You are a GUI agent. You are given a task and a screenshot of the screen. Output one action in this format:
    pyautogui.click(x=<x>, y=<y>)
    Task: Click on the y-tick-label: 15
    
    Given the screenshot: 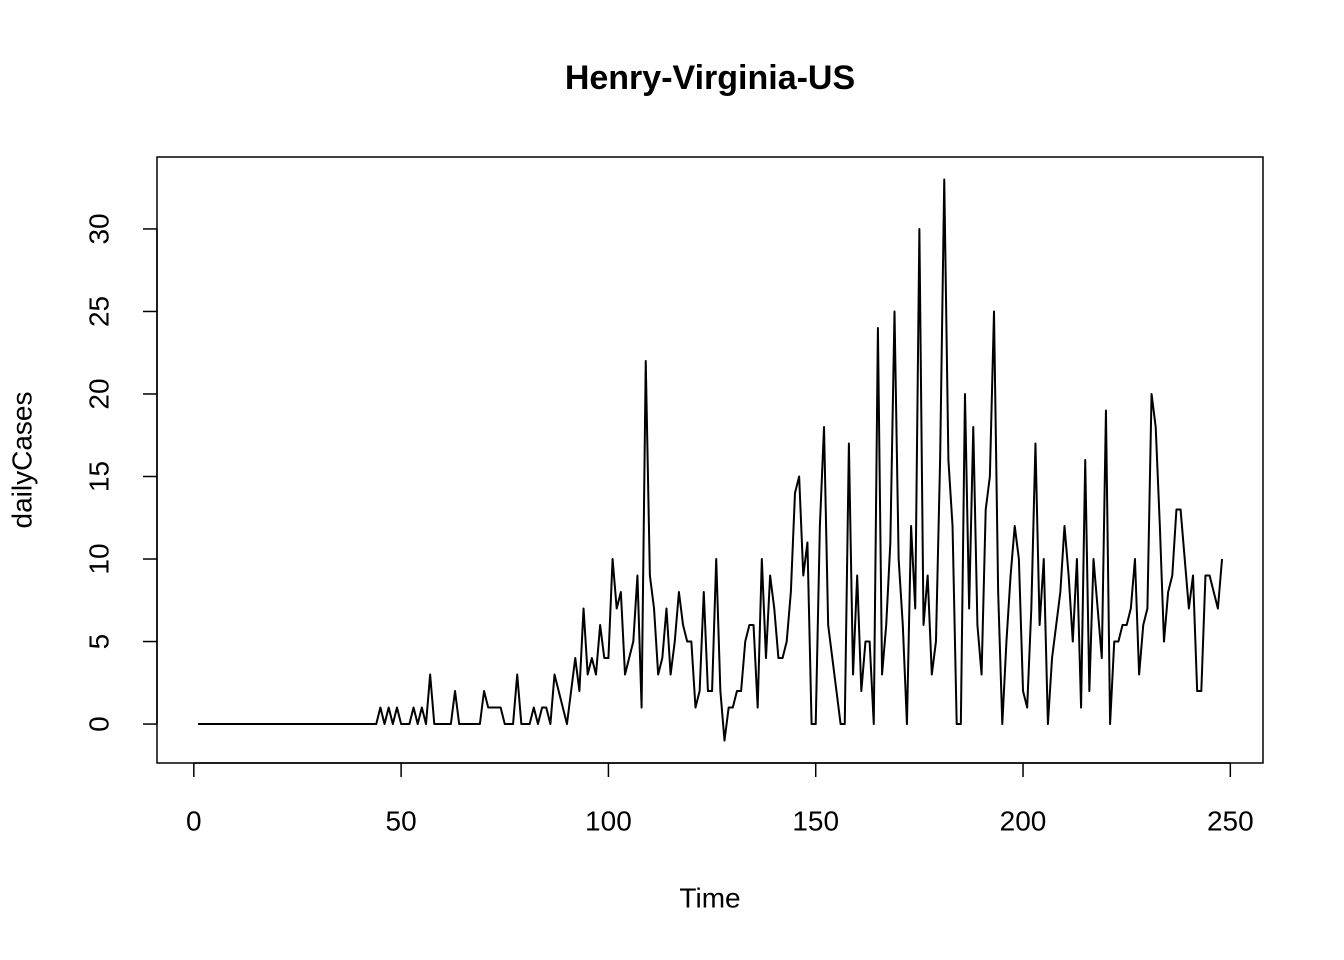 What is the action you would take?
    pyautogui.click(x=98, y=476)
    